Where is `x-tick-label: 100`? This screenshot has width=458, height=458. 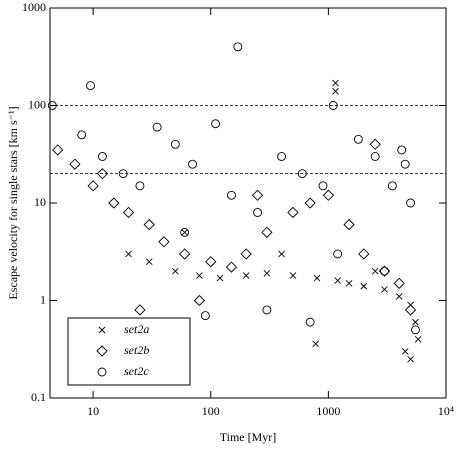
x-tick-label: 100 is located at coordinates (211, 411).